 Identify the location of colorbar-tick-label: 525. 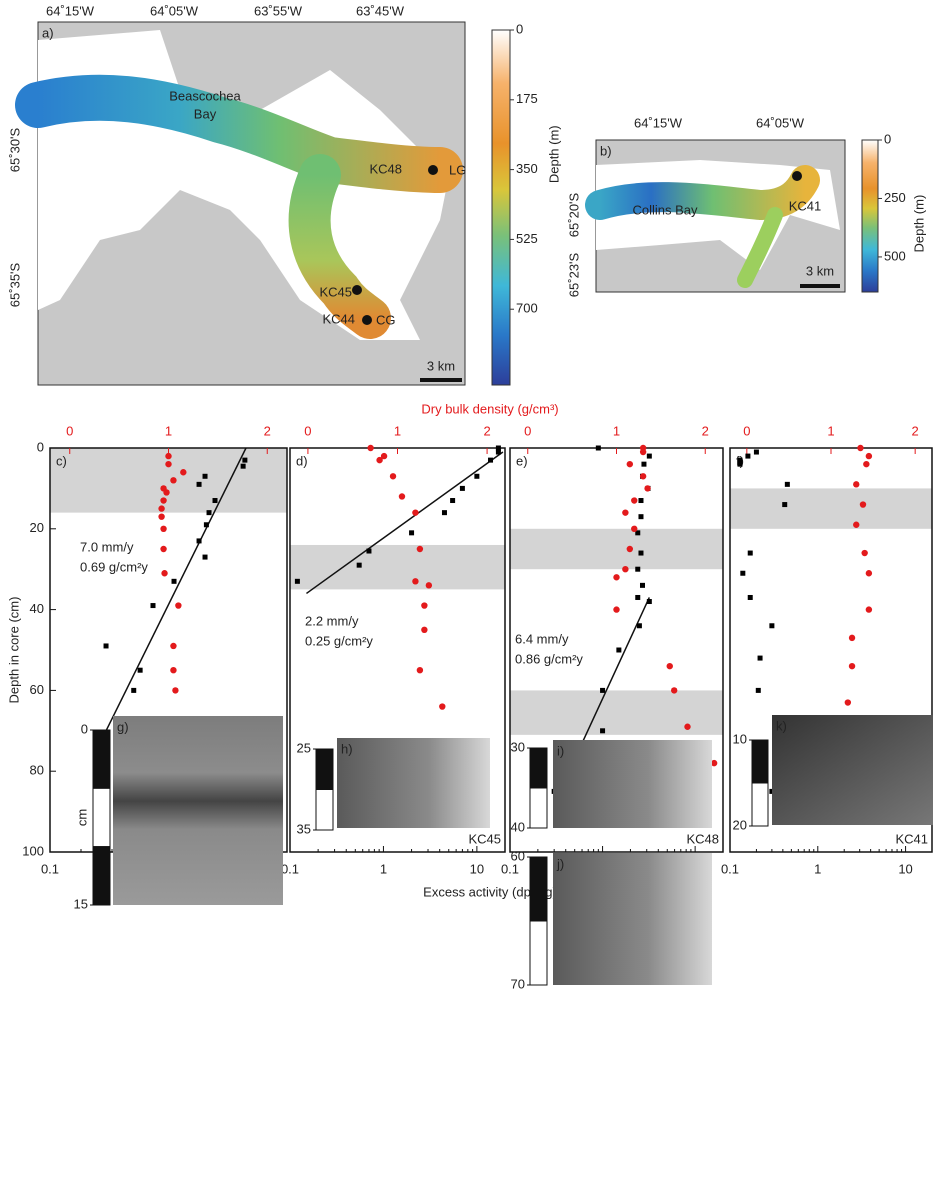
(527, 238).